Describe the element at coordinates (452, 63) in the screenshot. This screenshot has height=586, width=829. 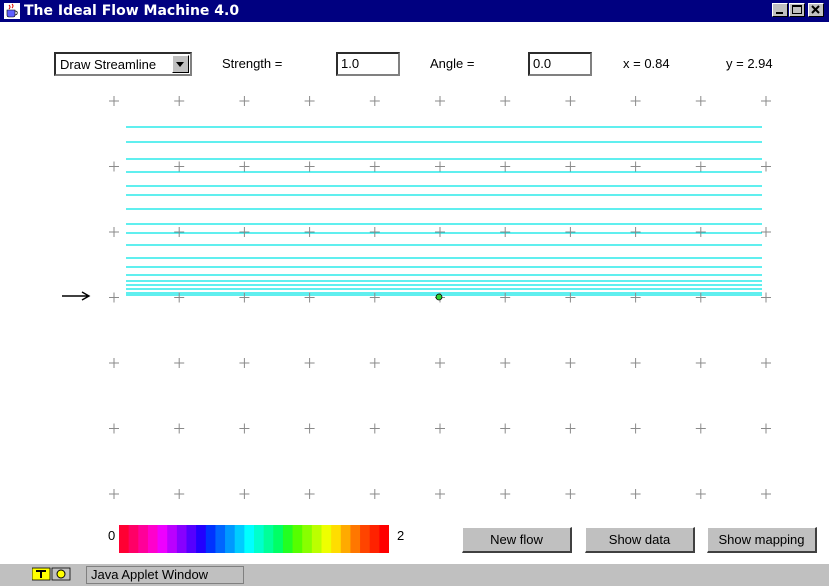
I see `angle-label: Angle =` at that location.